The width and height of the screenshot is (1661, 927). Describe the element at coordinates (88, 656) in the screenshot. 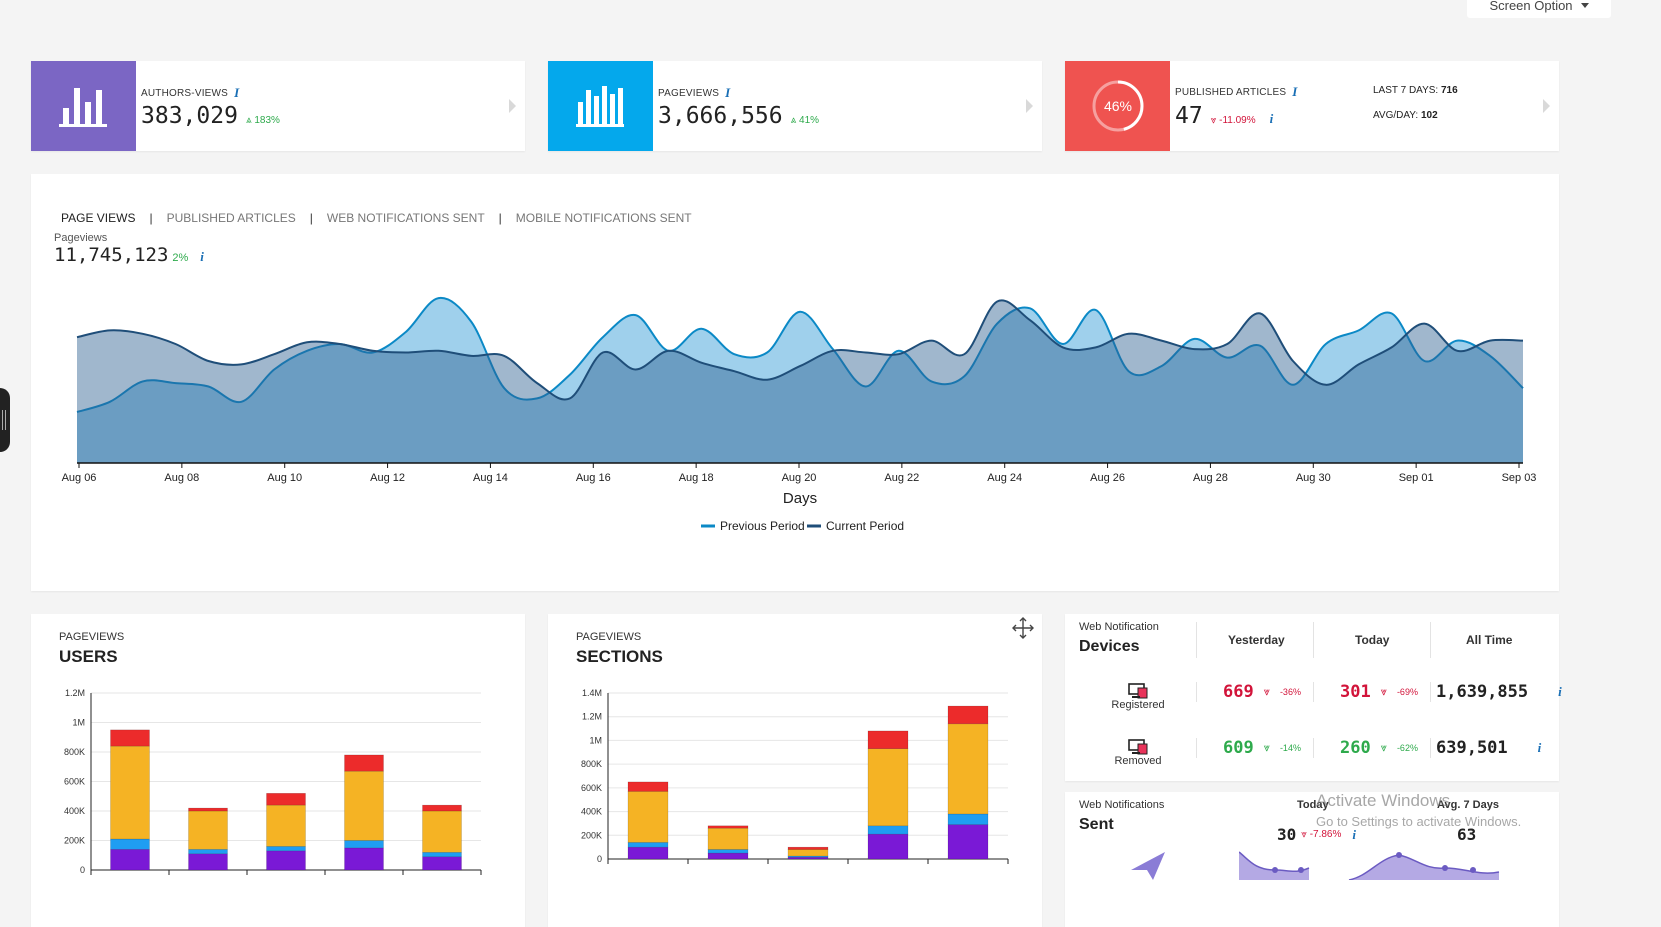

I see `card-title: USERS` at that location.